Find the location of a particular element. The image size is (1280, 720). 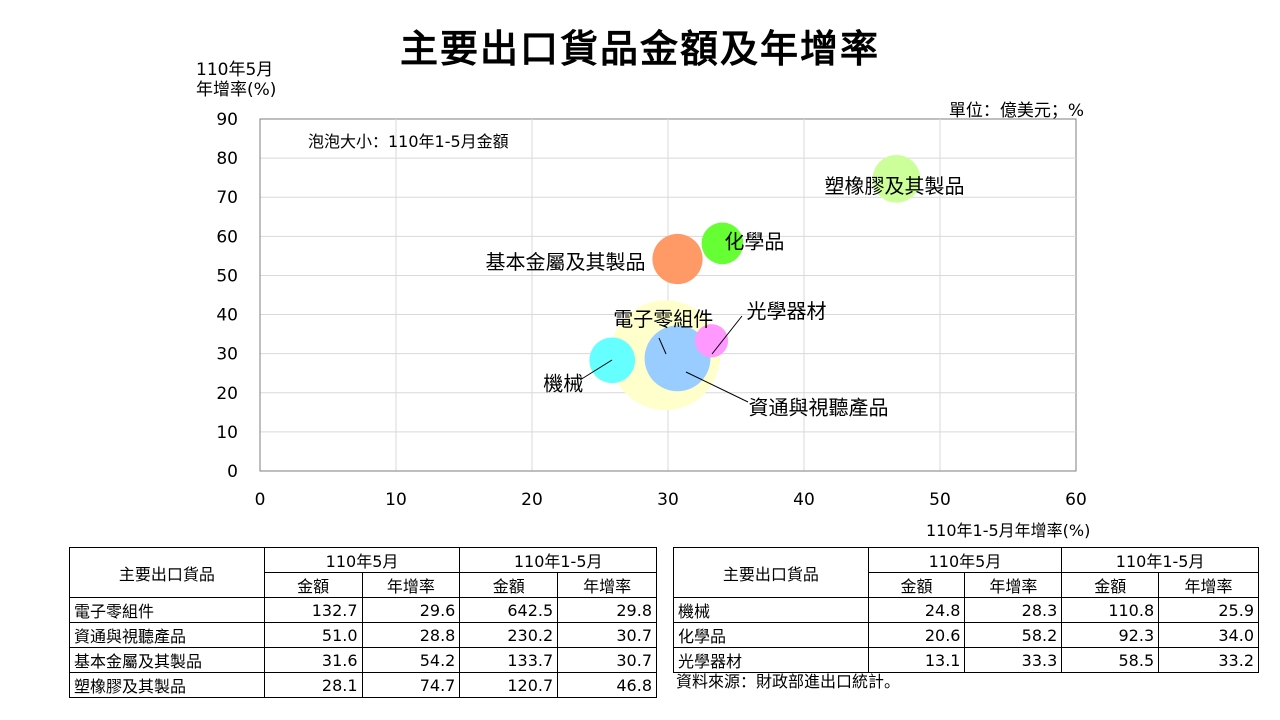

table-cell-value: 110.8 is located at coordinates (1110, 610).